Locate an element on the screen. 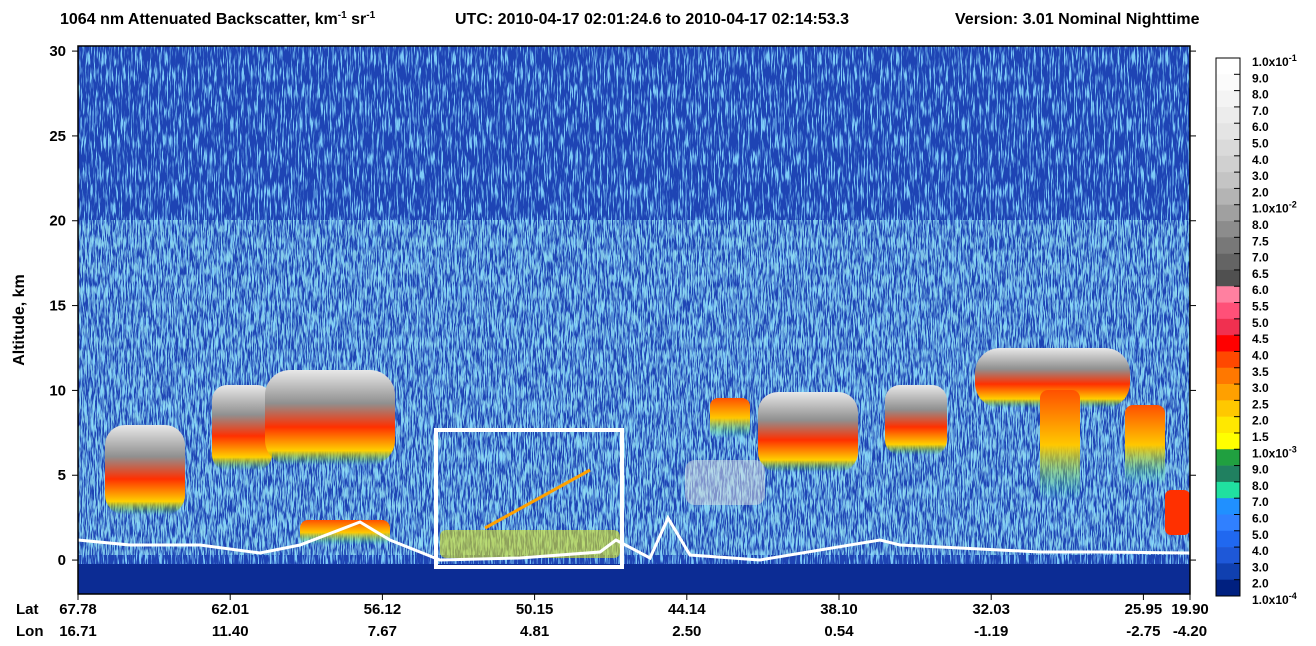  colorbar-label: 1.0x10⁻³ is located at coordinates (1274, 452).